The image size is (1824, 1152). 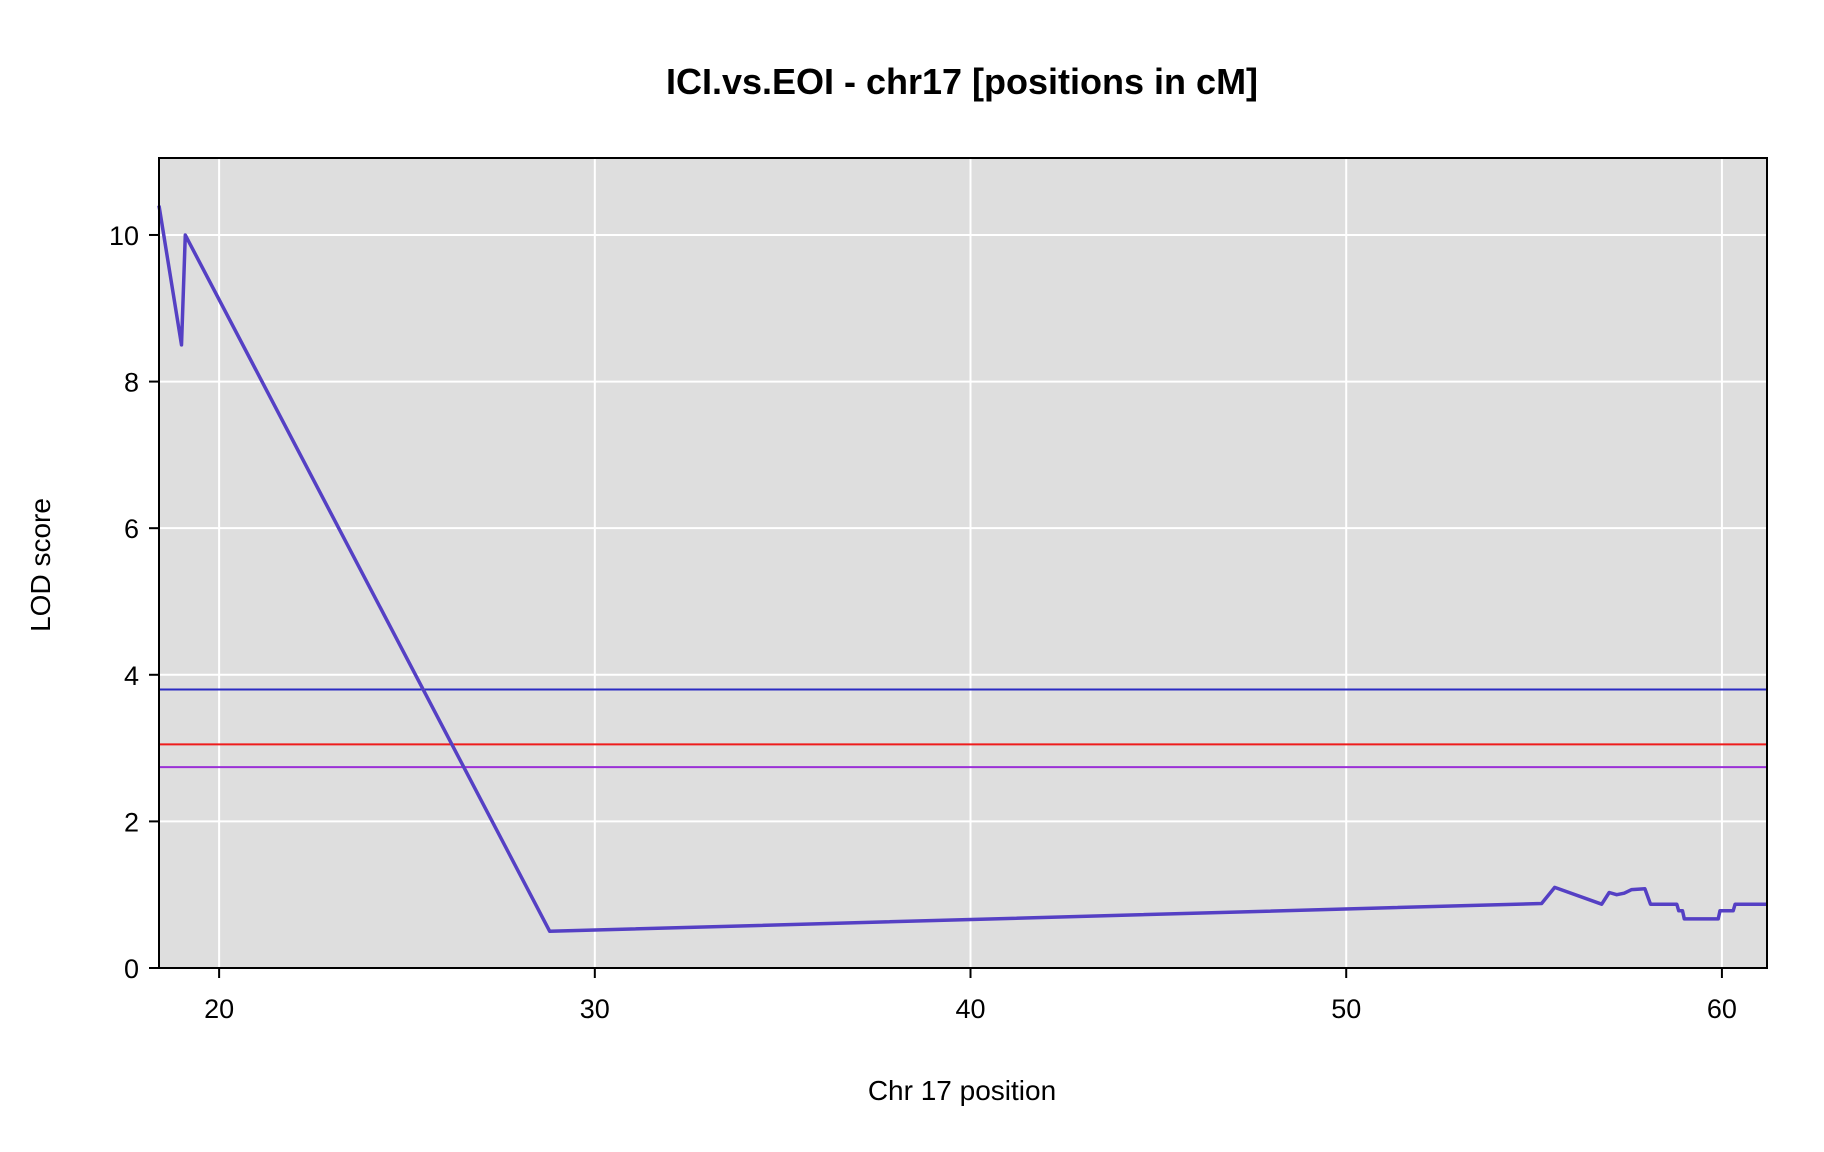 What do you see at coordinates (131, 383) in the screenshot?
I see `y-tick-label: 8` at bounding box center [131, 383].